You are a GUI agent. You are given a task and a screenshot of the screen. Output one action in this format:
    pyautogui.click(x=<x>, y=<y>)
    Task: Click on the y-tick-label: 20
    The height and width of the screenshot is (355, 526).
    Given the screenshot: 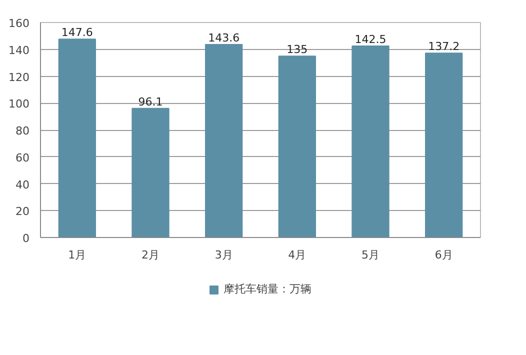 What is the action you would take?
    pyautogui.click(x=23, y=211)
    